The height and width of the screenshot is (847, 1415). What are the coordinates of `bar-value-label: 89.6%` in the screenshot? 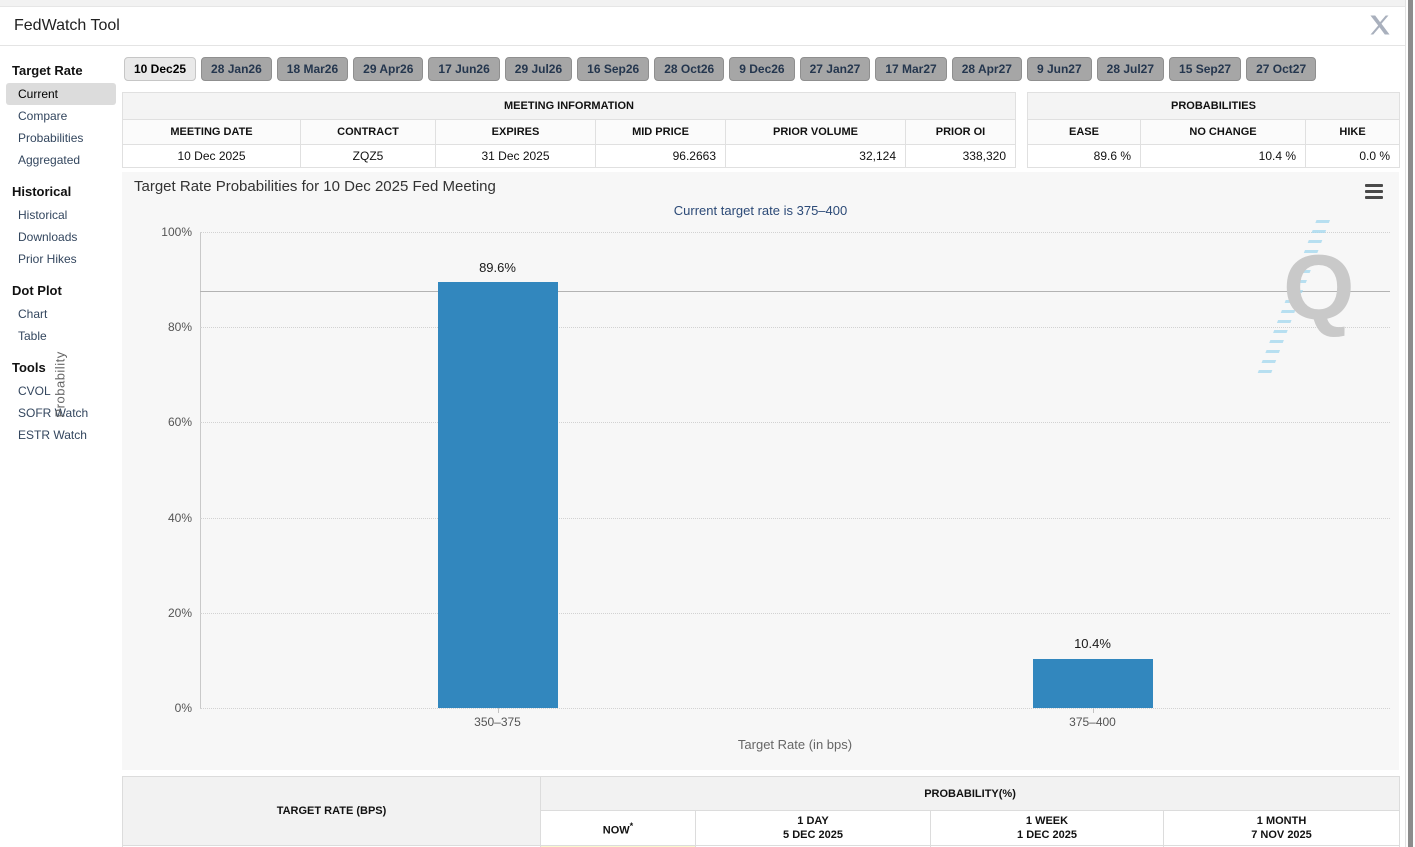 It's located at (497, 267).